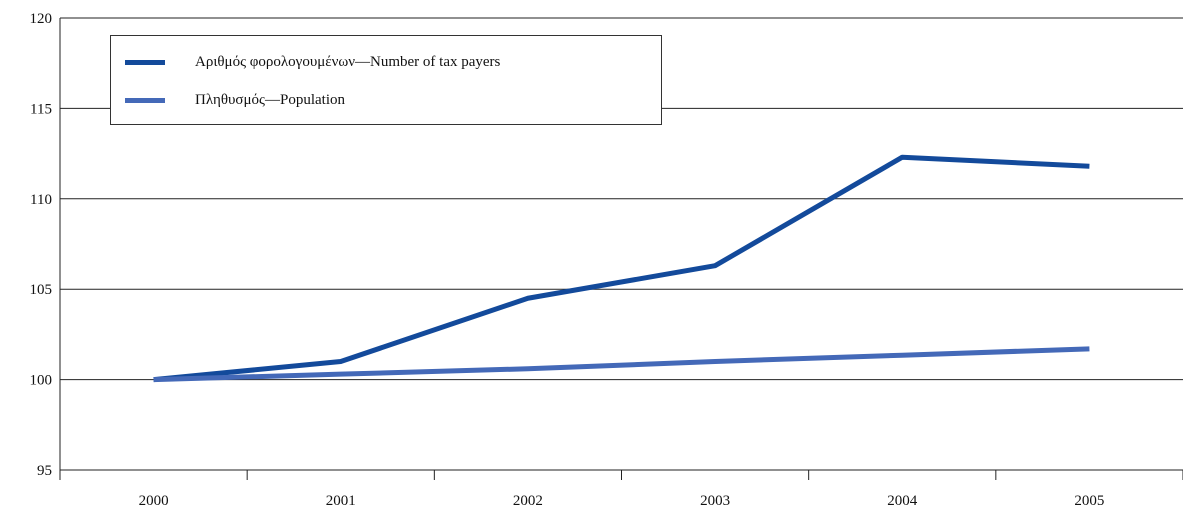 Image resolution: width=1183 pixels, height=507 pixels. Describe the element at coordinates (270, 99) in the screenshot. I see `legend-label-population: Πληθυσμός—Population` at that location.